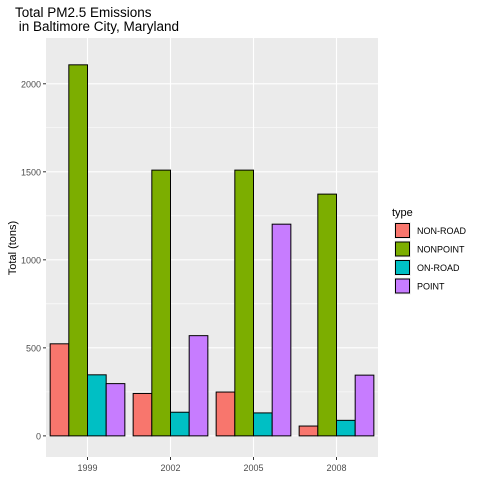  Describe the element at coordinates (31, 172) in the screenshot. I see `y-tick-label: 1500` at that location.